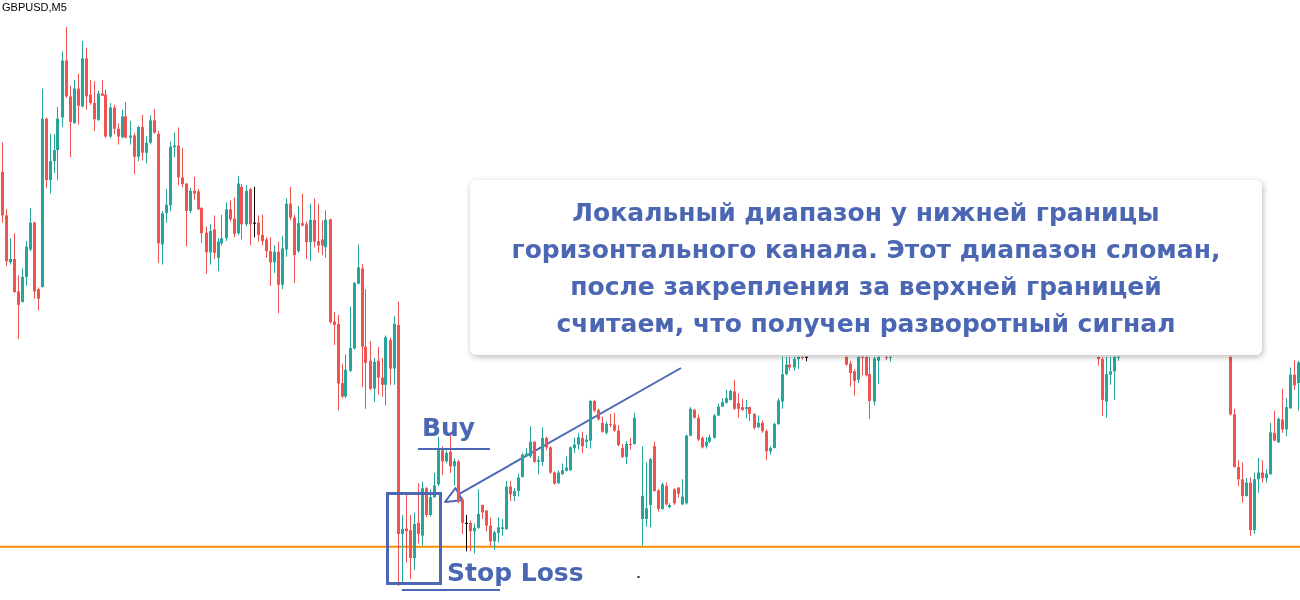  What do you see at coordinates (449, 428) in the screenshot?
I see `annotation: Buy` at bounding box center [449, 428].